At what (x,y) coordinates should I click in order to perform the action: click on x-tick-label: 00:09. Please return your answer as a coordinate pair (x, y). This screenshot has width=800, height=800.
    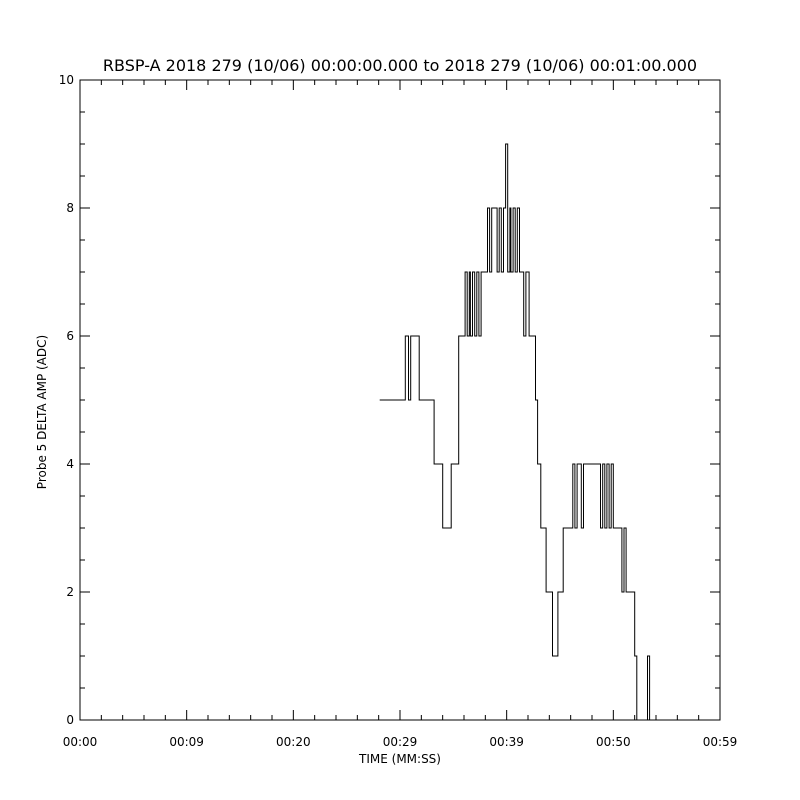
    Looking at the image, I should click on (186, 742).